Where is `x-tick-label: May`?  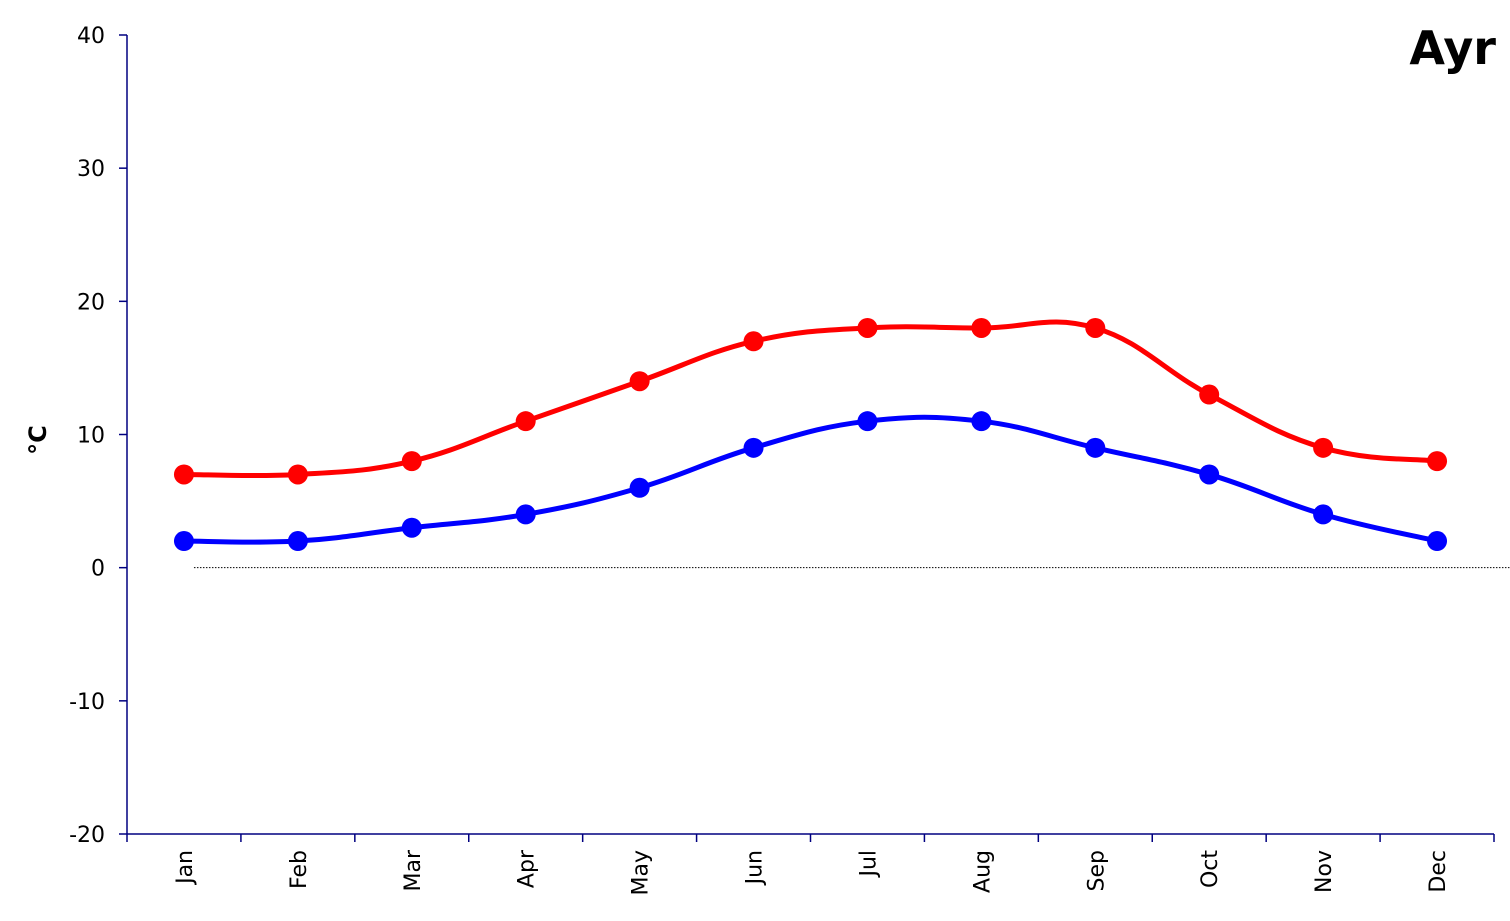 x-tick-label: May is located at coordinates (641, 872).